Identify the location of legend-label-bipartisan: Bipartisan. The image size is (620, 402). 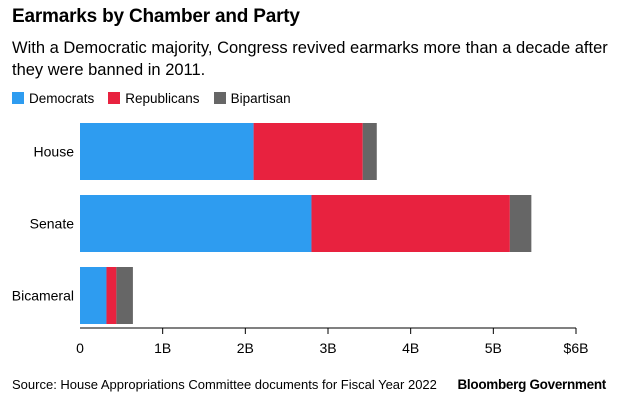
(260, 98).